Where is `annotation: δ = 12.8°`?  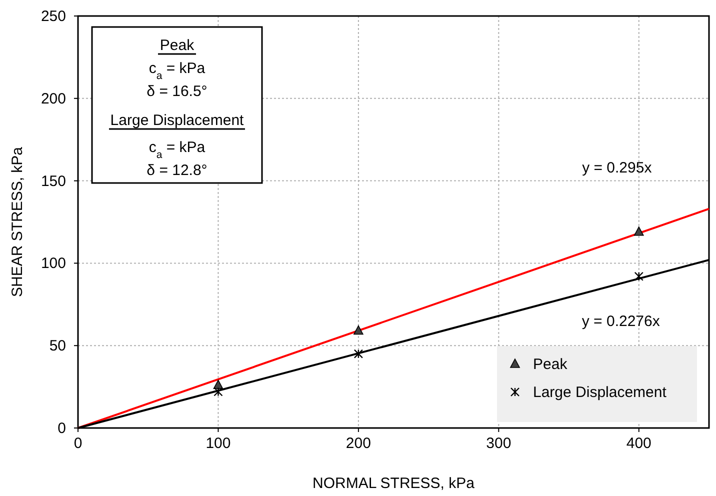 annotation: δ = 12.8° is located at coordinates (177, 170).